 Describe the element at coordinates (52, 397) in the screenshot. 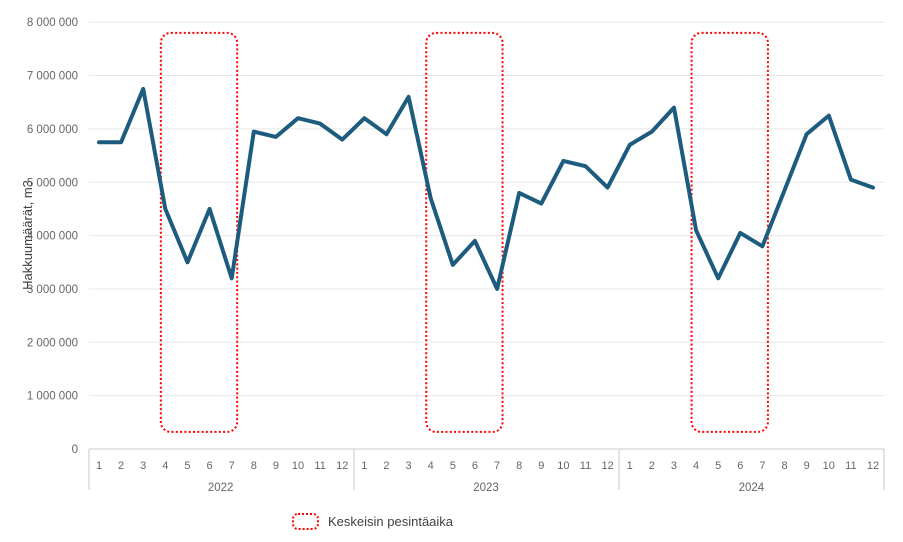

I see `y-tick-label: 1 000 000` at that location.